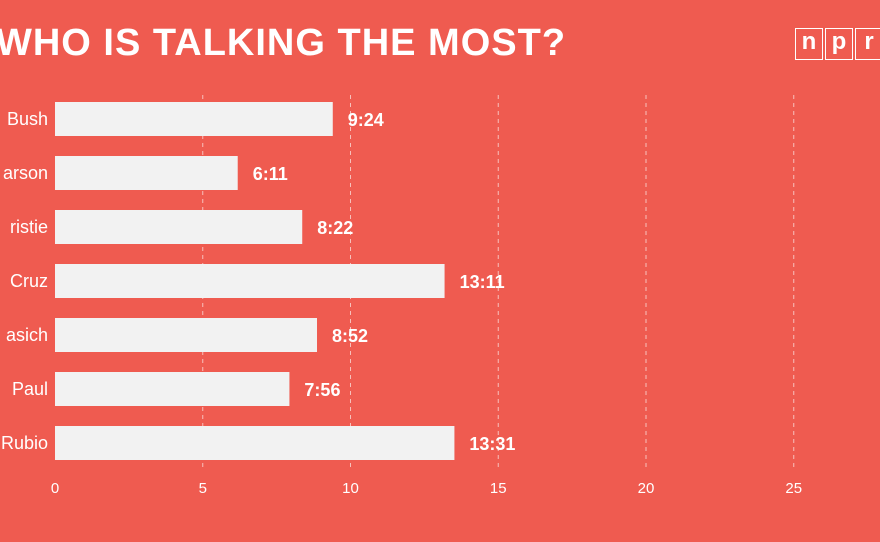 This screenshot has width=880, height=542. I want to click on category-label-1: arson, so click(25, 173).